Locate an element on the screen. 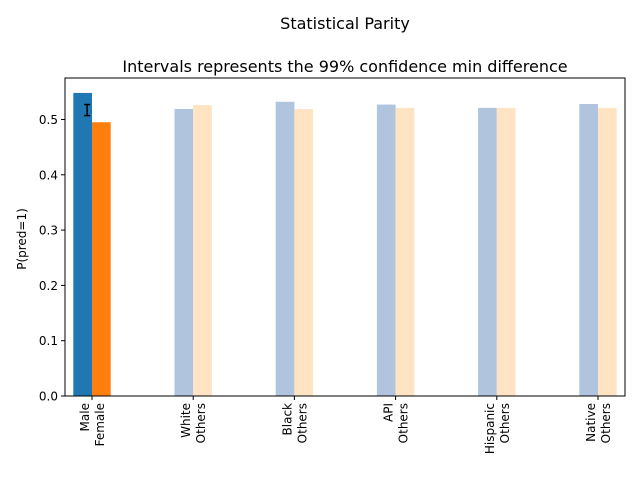 The image size is (640, 480). x-tick-label-primary: Native is located at coordinates (591, 422).